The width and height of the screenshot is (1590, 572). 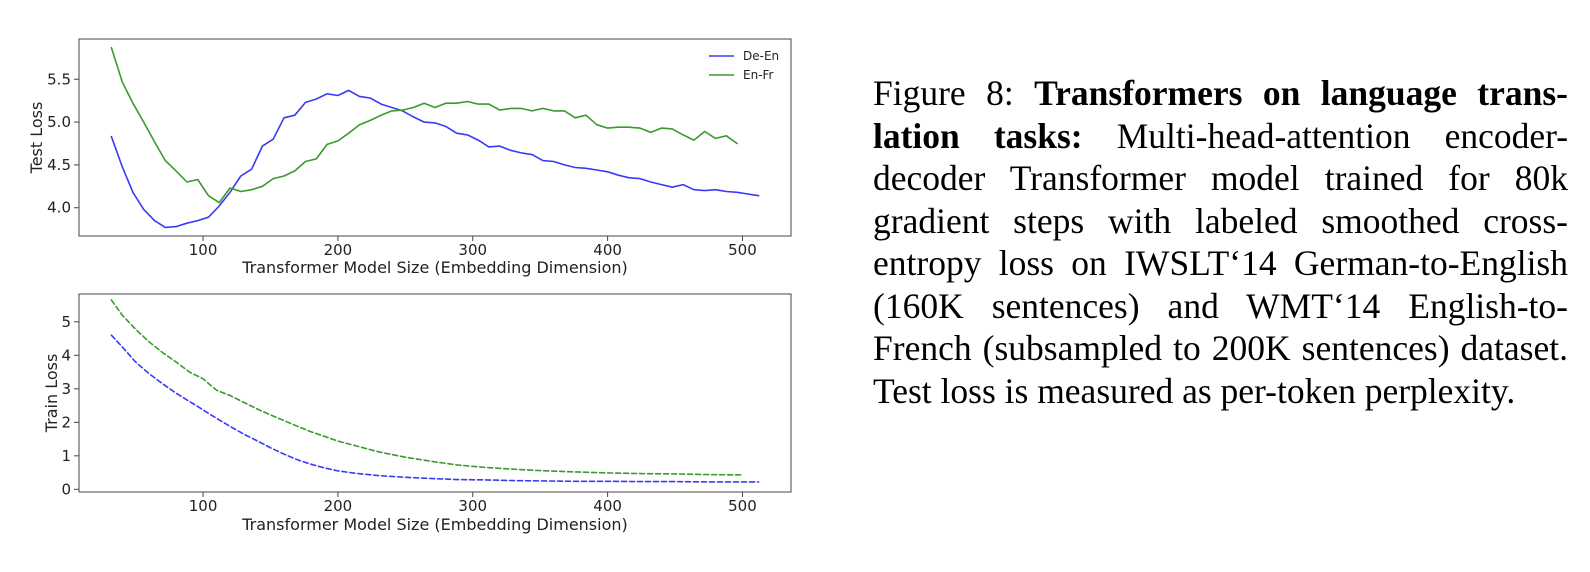 What do you see at coordinates (758, 75) in the screenshot?
I see `legend-label-en-fr: En-Fr` at bounding box center [758, 75].